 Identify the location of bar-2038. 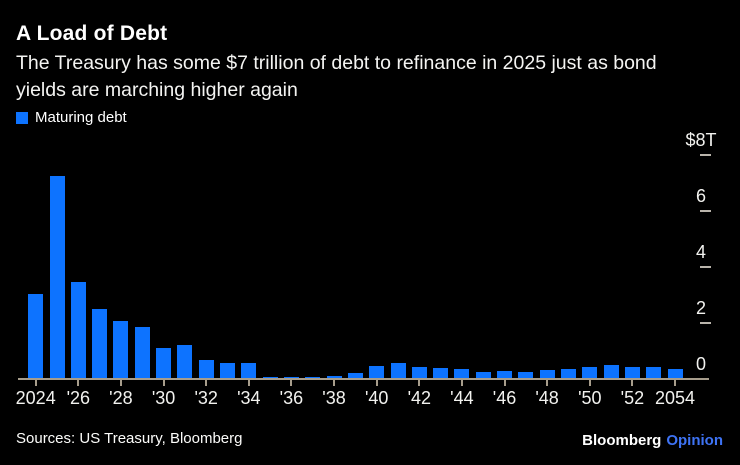
(334, 377).